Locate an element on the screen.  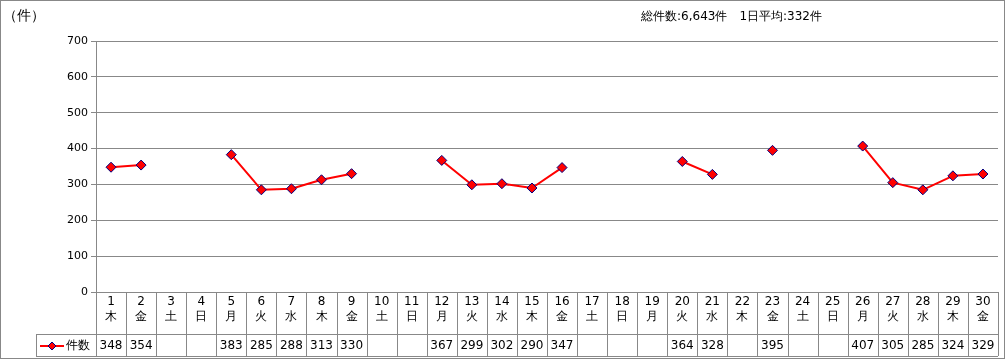
y-tick-label: 300 is located at coordinates (77, 184).